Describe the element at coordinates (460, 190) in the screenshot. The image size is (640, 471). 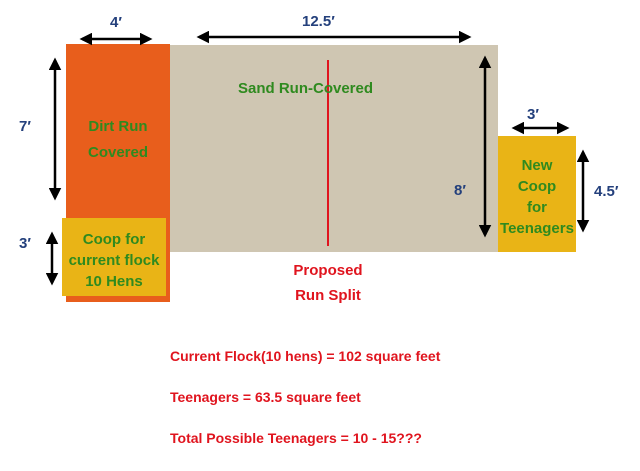
I see `sand-height-label: 8′` at that location.